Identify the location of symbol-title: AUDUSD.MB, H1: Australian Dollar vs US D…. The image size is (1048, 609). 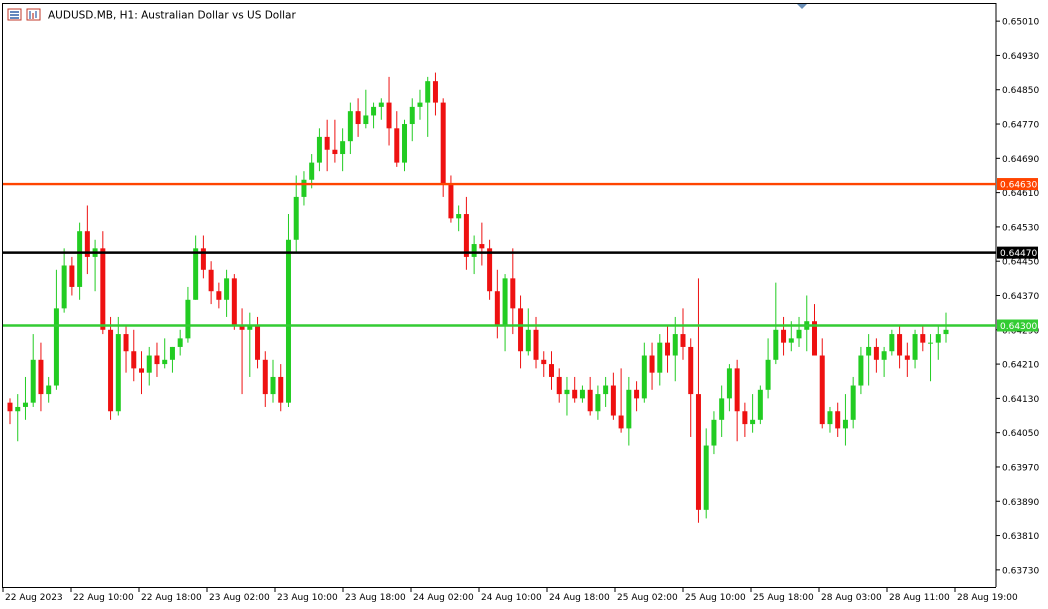
(172, 16).